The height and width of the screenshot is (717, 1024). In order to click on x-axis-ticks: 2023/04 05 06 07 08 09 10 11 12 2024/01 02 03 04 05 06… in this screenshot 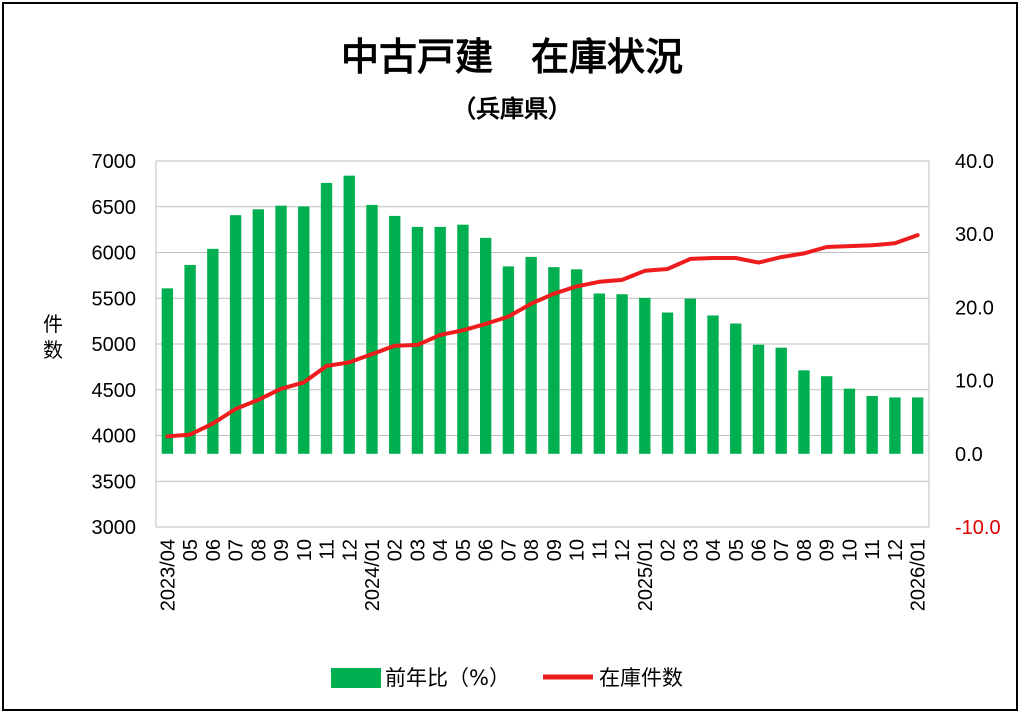, I will do `click(543, 575)`.